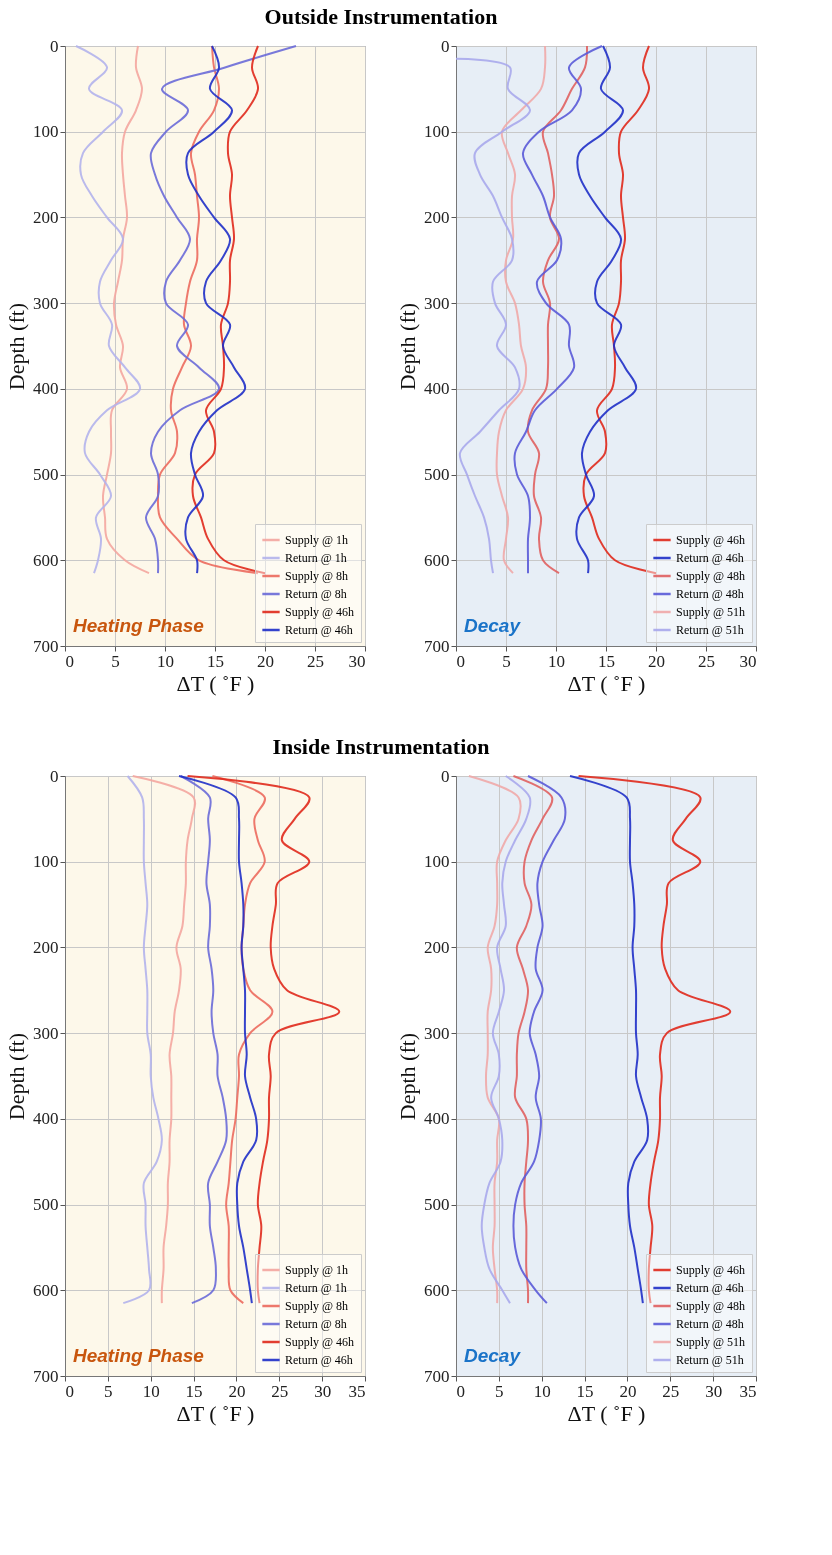  What do you see at coordinates (381, 746) in the screenshot?
I see `chart-title: Inside Instrumentation` at bounding box center [381, 746].